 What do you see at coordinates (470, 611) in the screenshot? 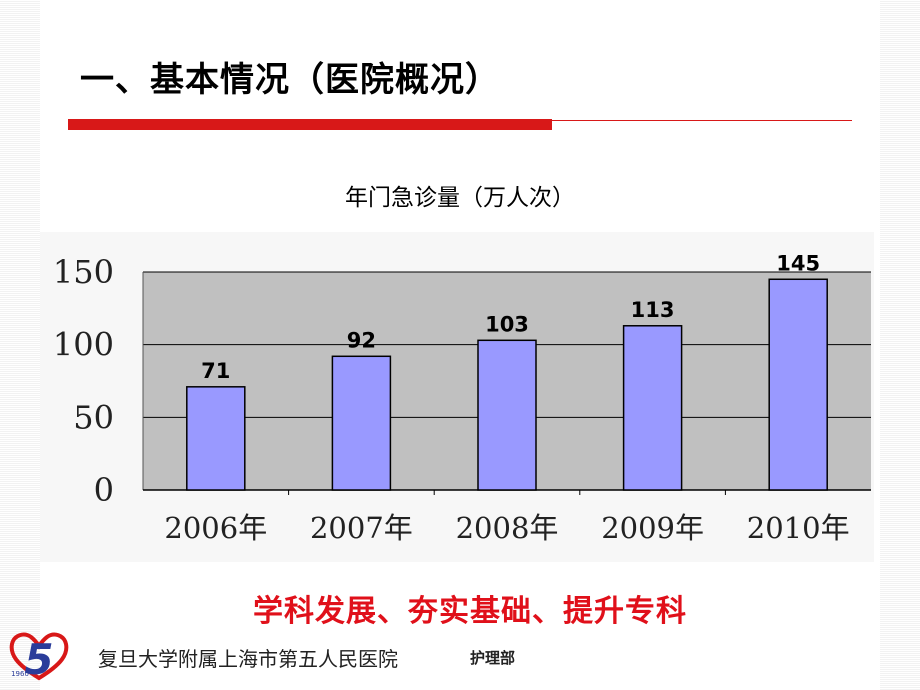
I see `slogan: 学科发展、夯实基础、提升专科` at bounding box center [470, 611].